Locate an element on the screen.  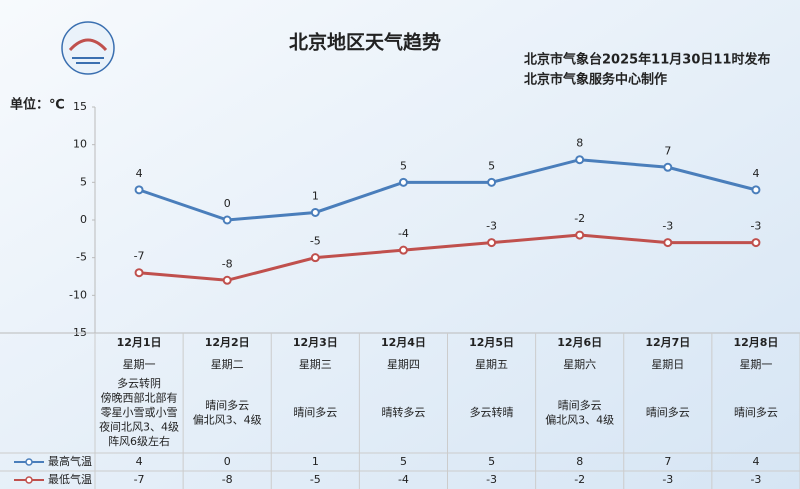
table-value: -2 is located at coordinates (579, 479).